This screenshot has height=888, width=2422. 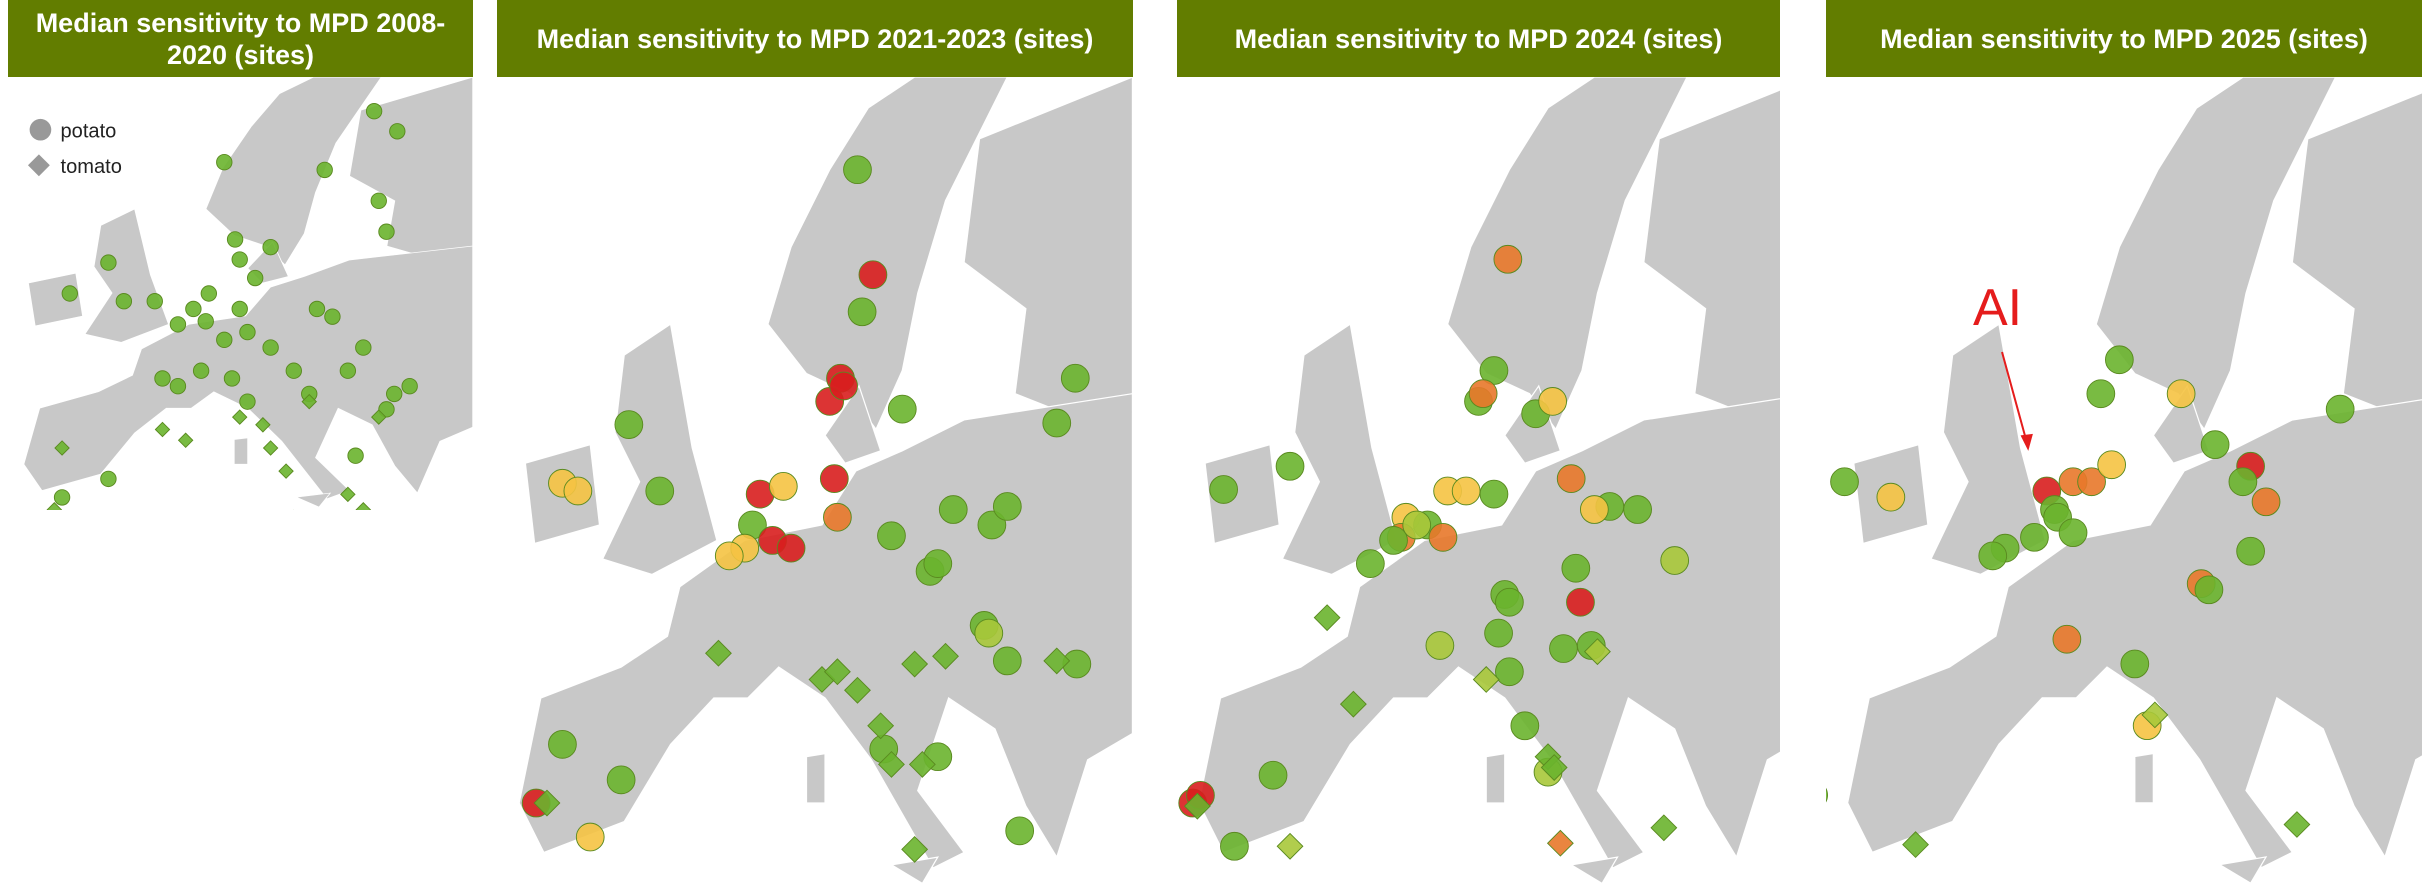 I want to click on legend-label: potato, so click(x=89, y=131).